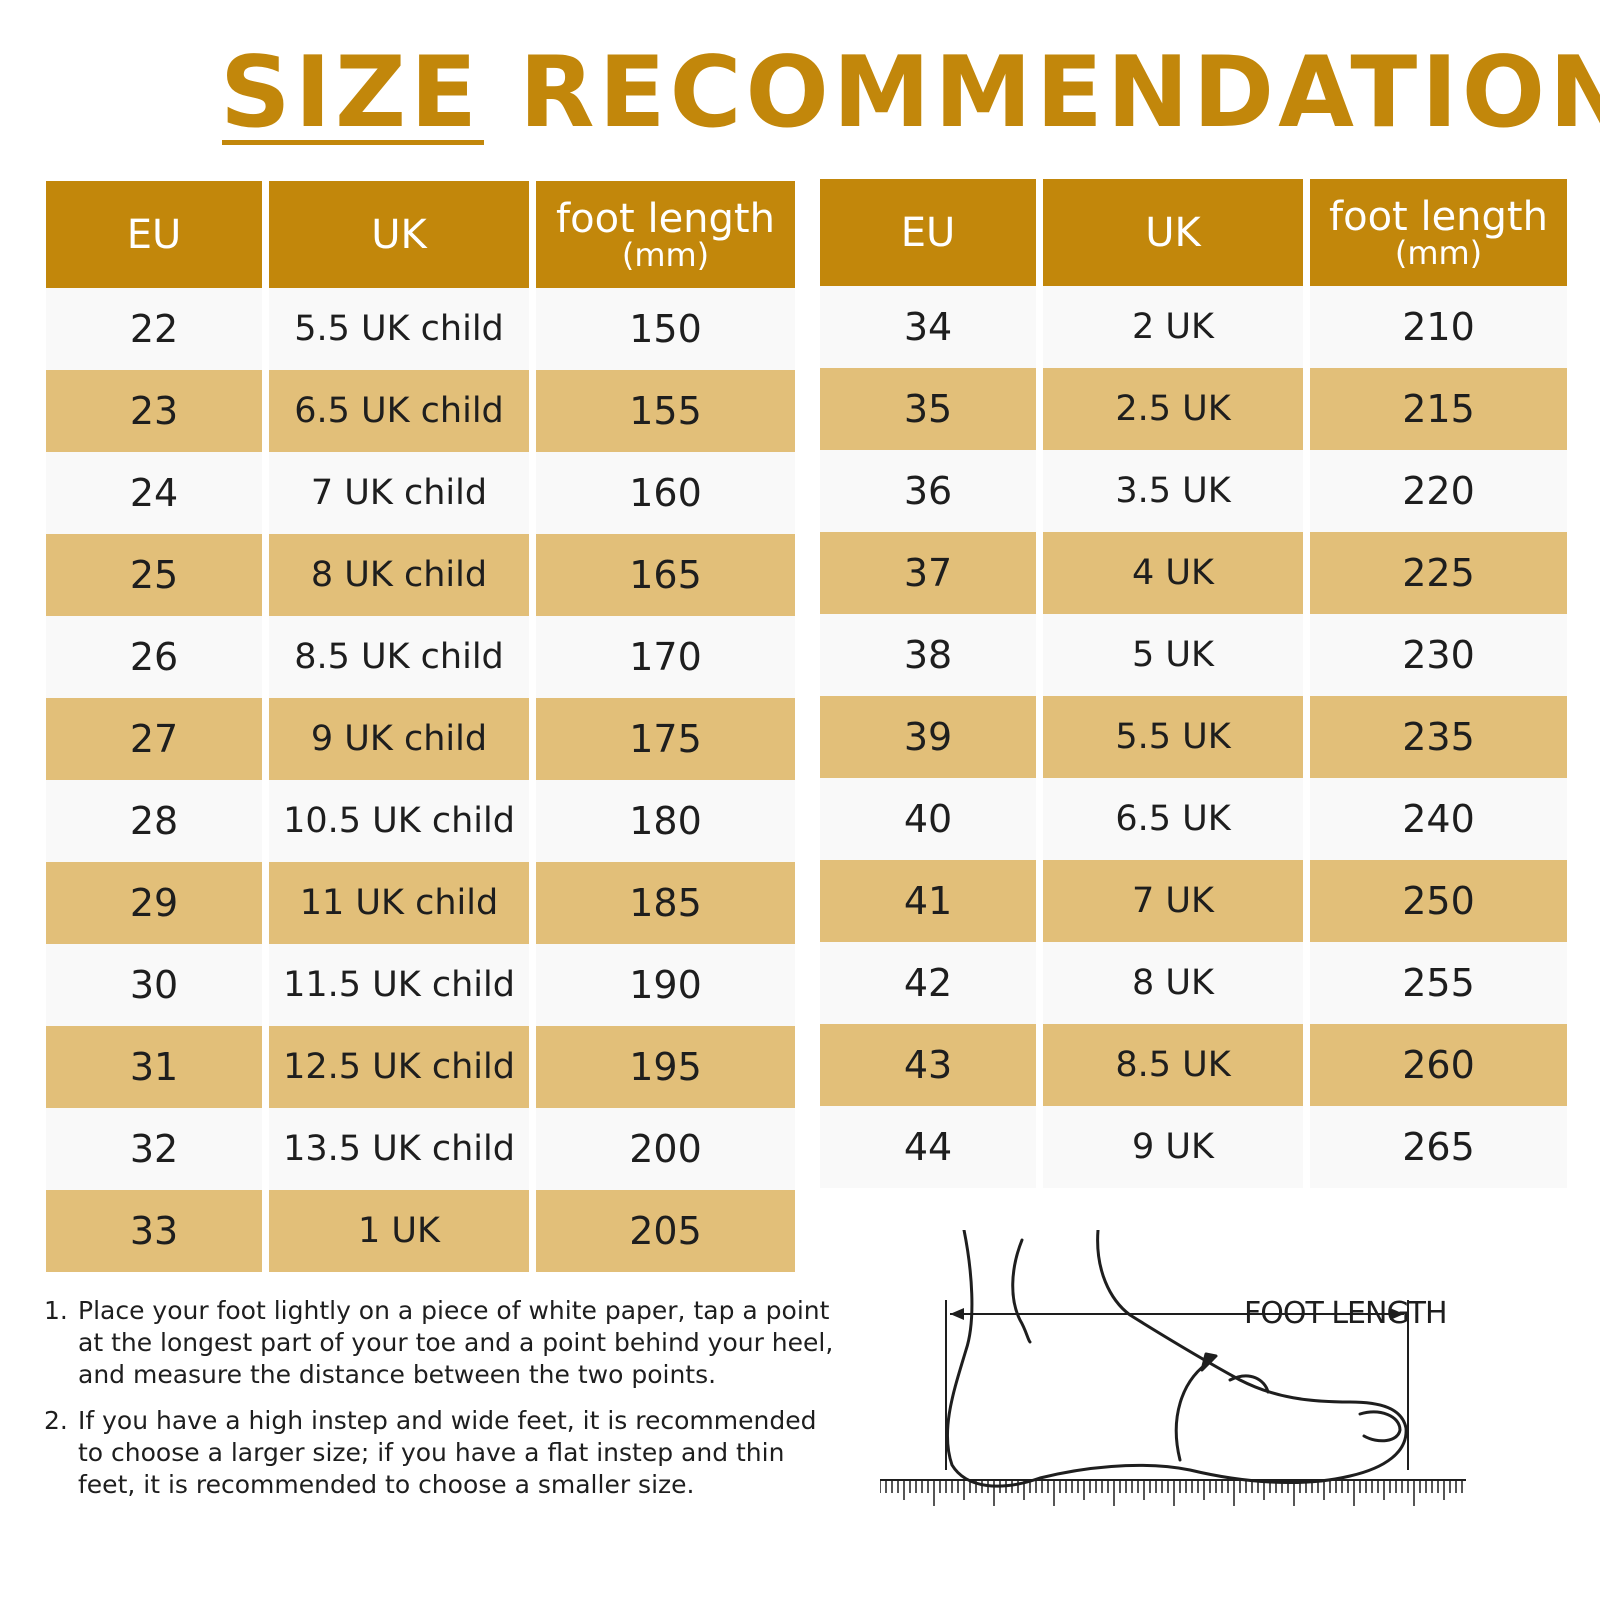  What do you see at coordinates (56, 1310) in the screenshot?
I see `note-number: 1.` at bounding box center [56, 1310].